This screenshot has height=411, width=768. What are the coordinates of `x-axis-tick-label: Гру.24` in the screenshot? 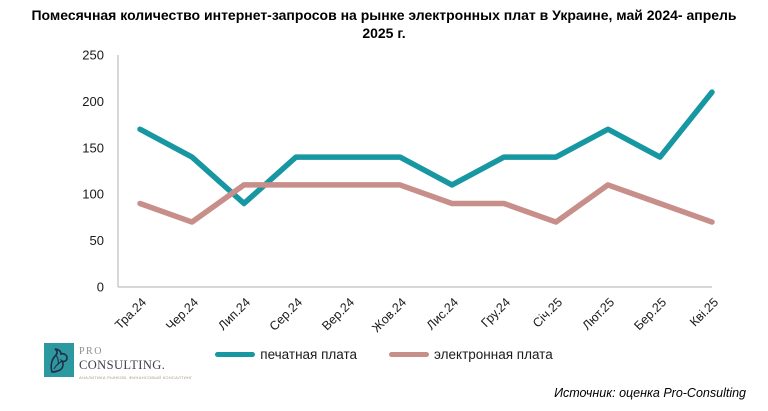 It's located at (495, 312).